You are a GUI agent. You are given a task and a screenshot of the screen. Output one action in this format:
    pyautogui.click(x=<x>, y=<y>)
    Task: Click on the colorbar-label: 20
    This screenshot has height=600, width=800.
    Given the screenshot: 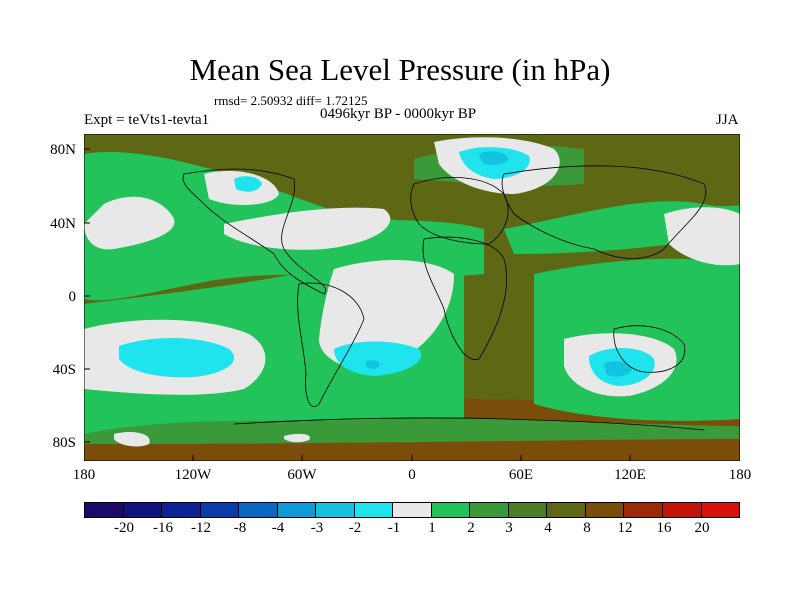 What is the action you would take?
    pyautogui.click(x=702, y=528)
    